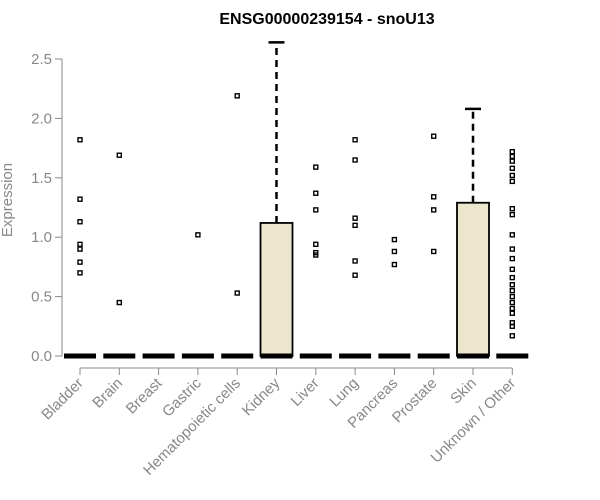 The image size is (600, 500). I want to click on y-tick-label: 1.5, so click(41, 178).